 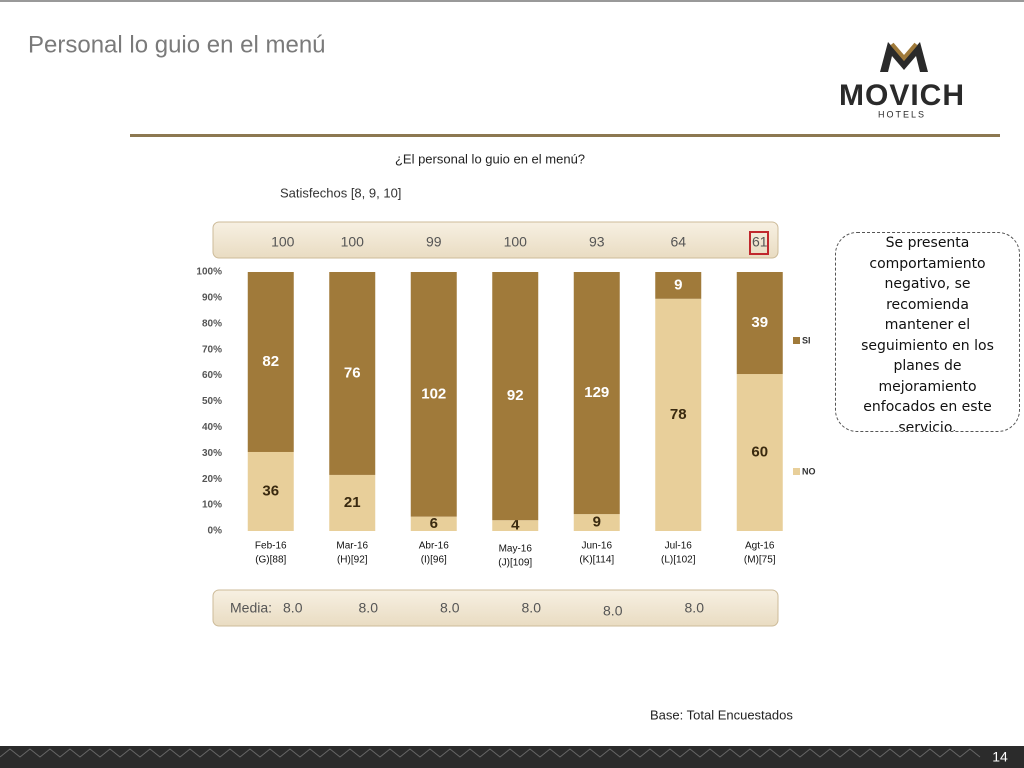 I want to click on logo-text: MOVICH, so click(x=902, y=95).